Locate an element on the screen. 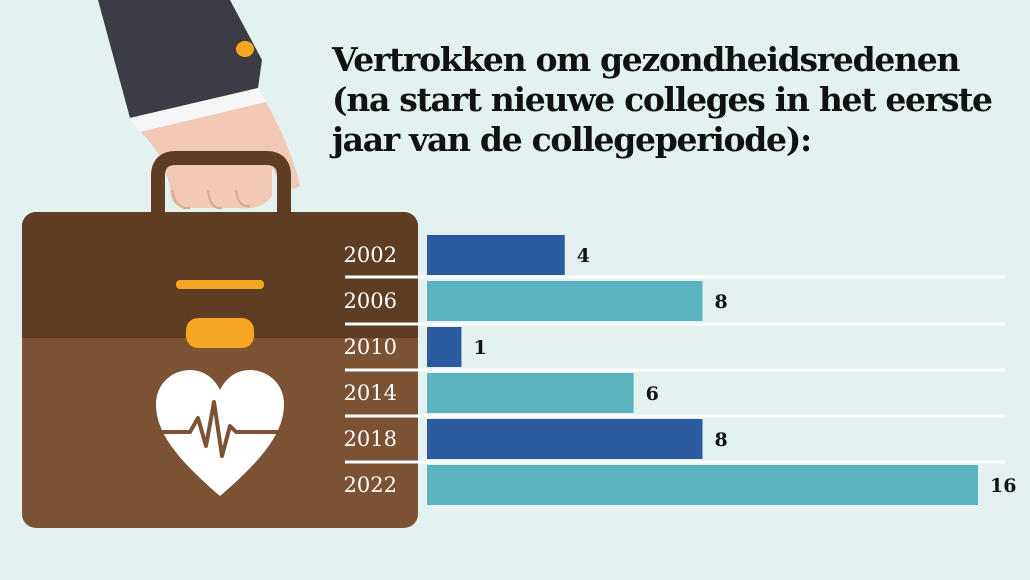 The width and height of the screenshot is (1030, 580). bar-2022 is located at coordinates (702, 485).